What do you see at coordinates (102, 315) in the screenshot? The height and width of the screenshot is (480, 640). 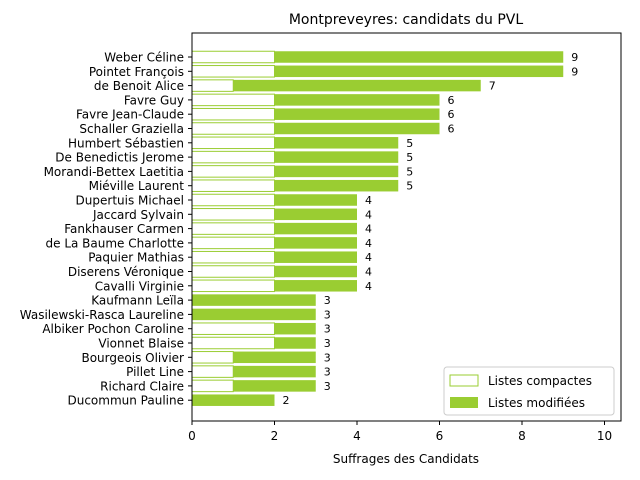 I see `y-tick-label: Wasilewski-Rasca Laureline` at bounding box center [102, 315].